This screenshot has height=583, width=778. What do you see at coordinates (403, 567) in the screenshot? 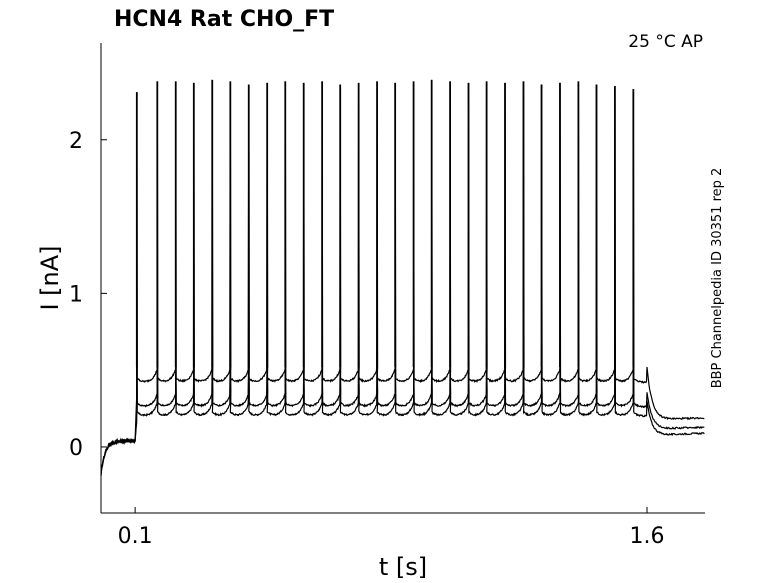
I see `x-axis-label: t [s]` at bounding box center [403, 567].